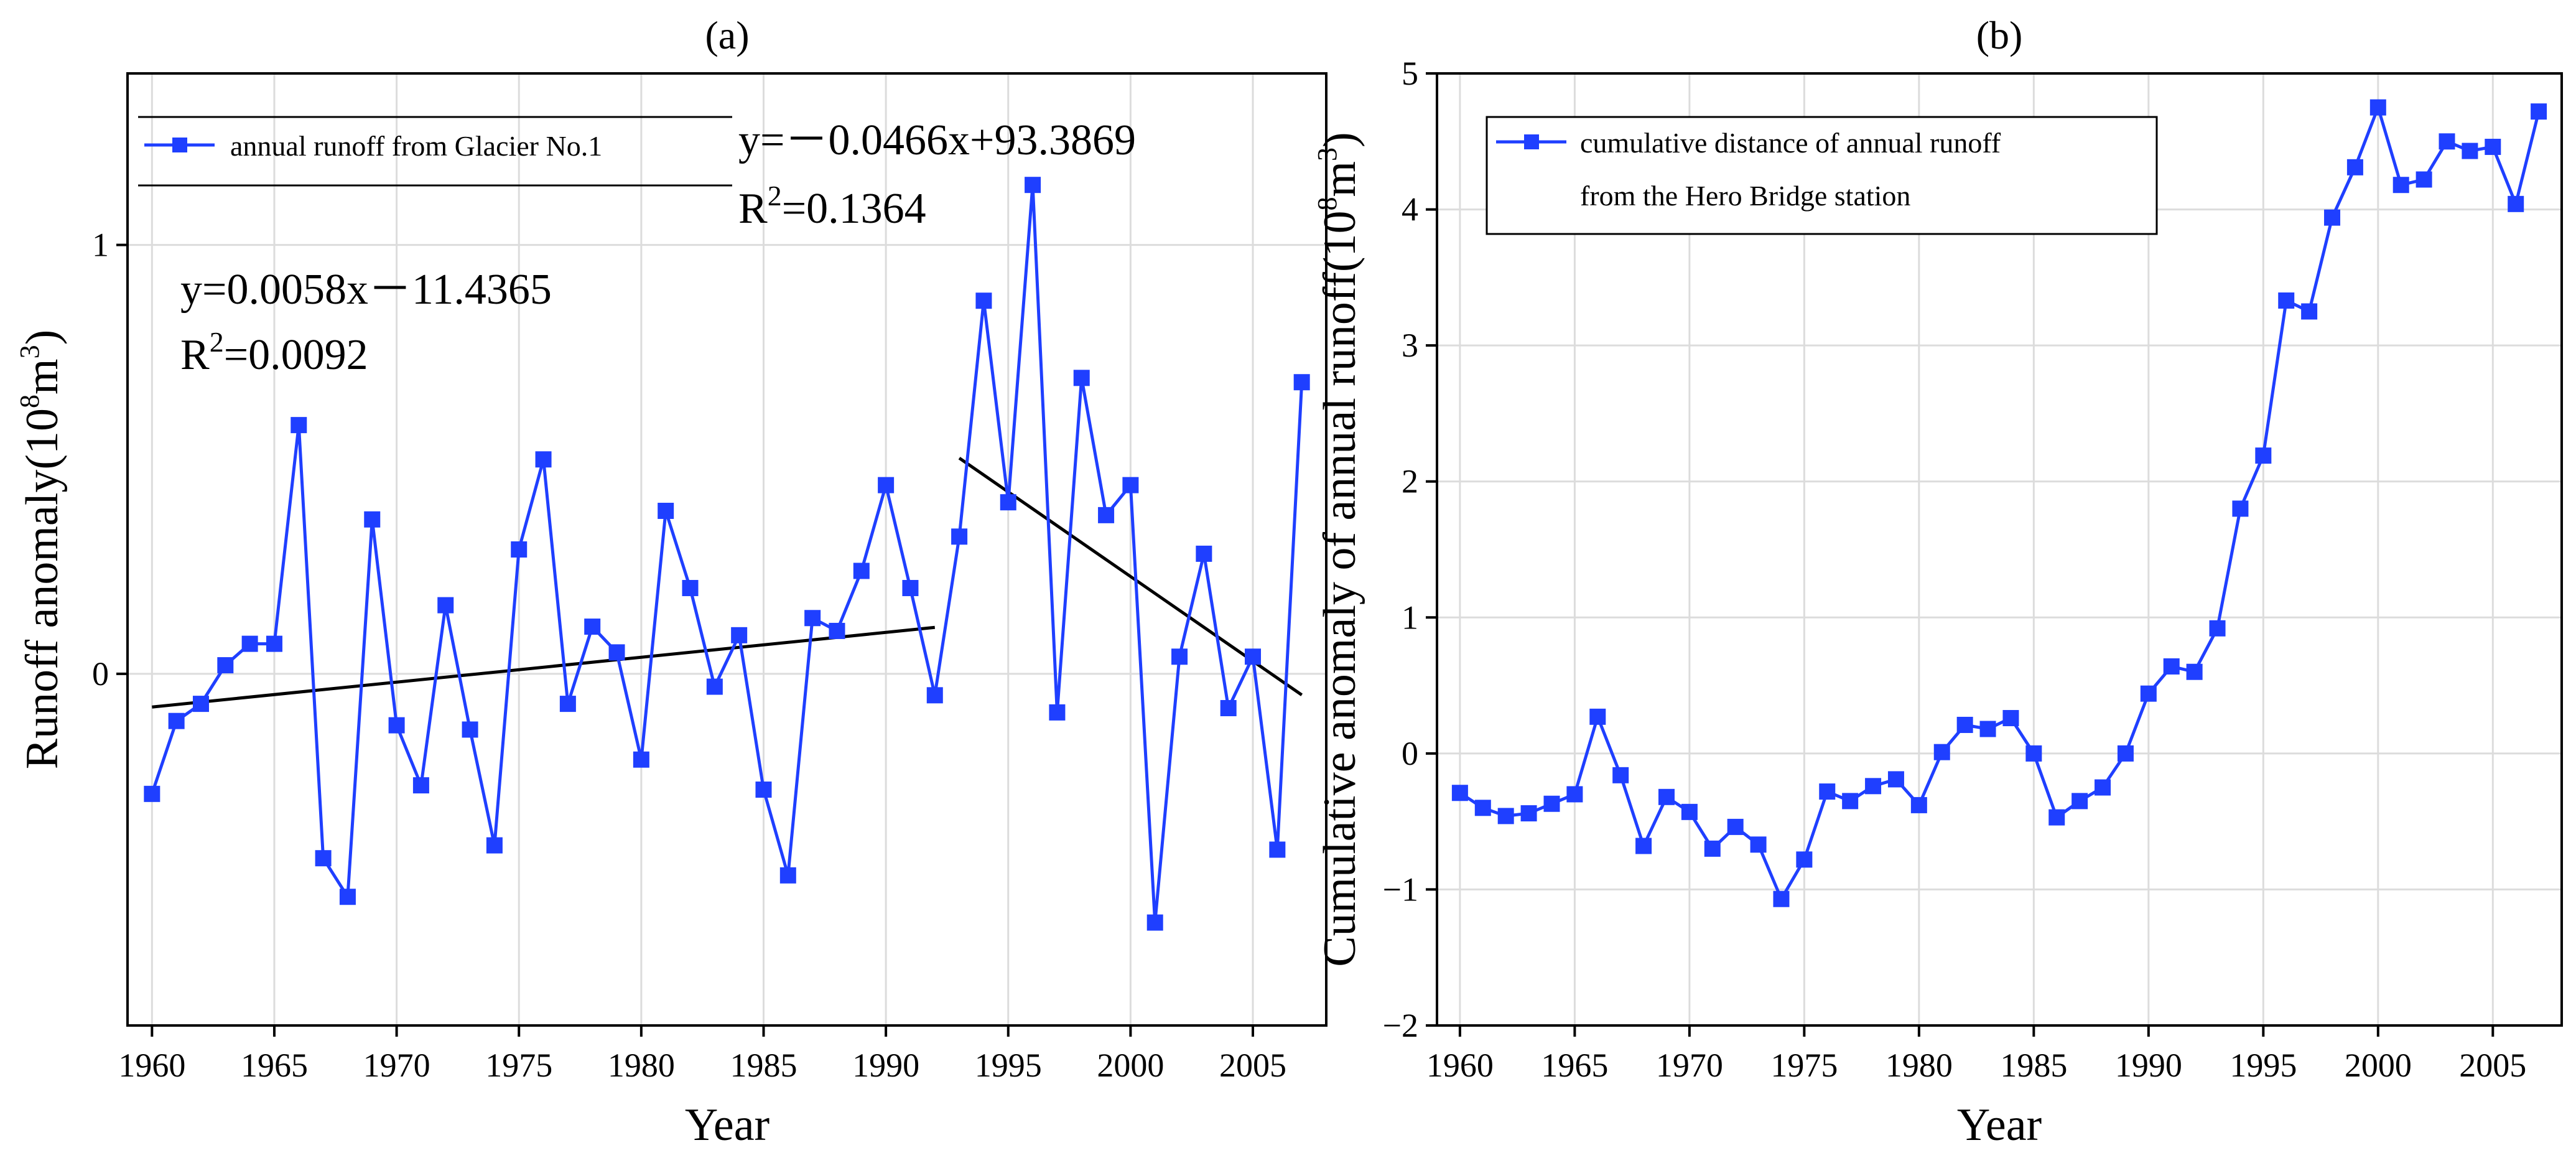 The height and width of the screenshot is (1163, 2576). What do you see at coordinates (2492, 1065) in the screenshot?
I see `x-tick-label: 2005` at bounding box center [2492, 1065].